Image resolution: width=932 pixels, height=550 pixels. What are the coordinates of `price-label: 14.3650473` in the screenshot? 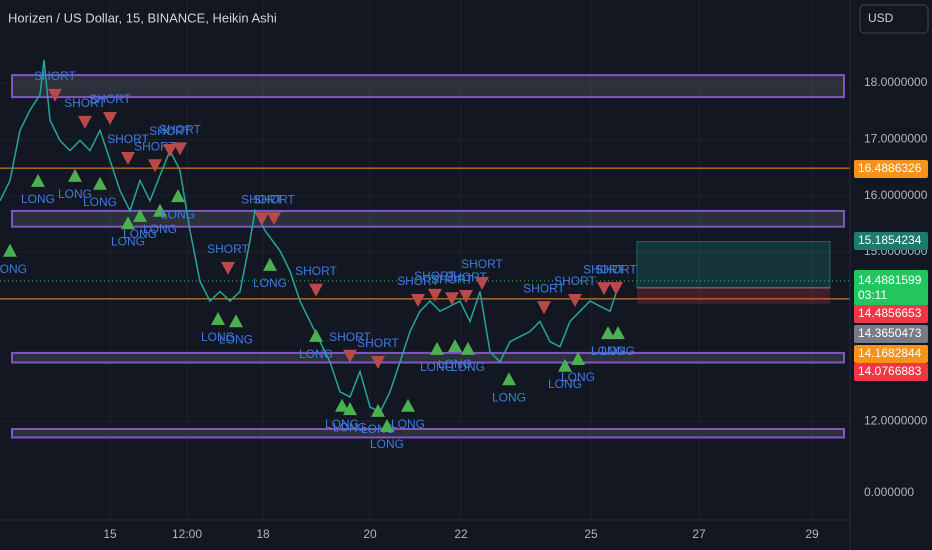 It's located at (890, 333).